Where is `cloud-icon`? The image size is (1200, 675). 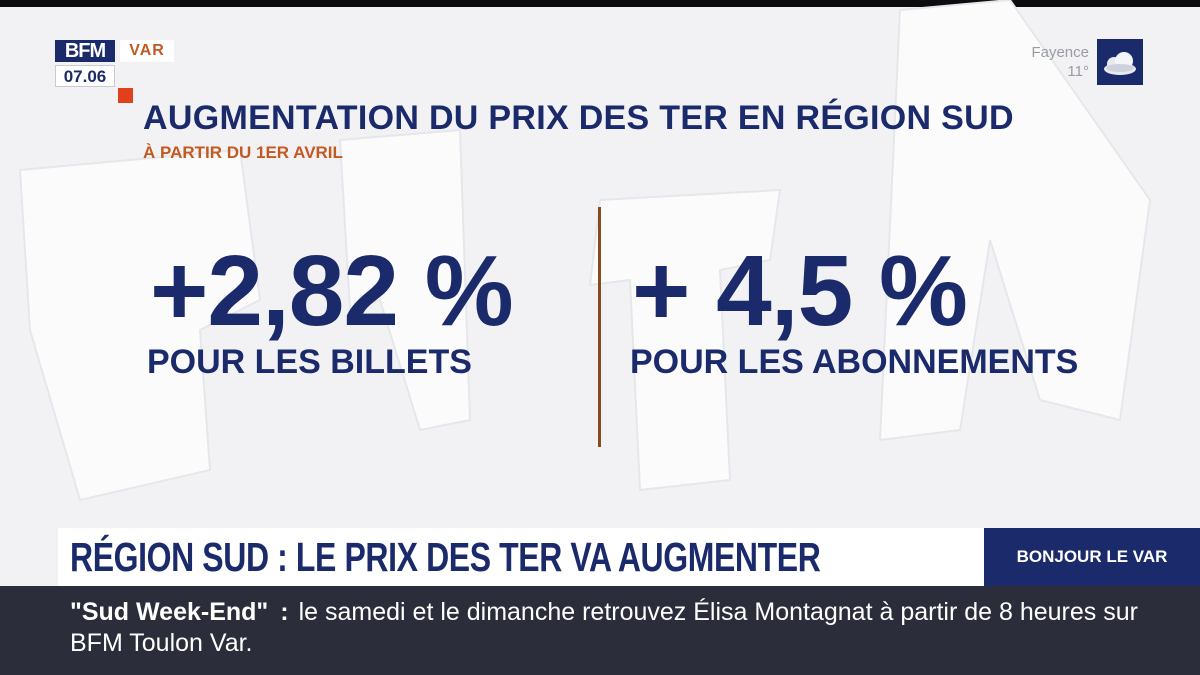 cloud-icon is located at coordinates (1120, 63).